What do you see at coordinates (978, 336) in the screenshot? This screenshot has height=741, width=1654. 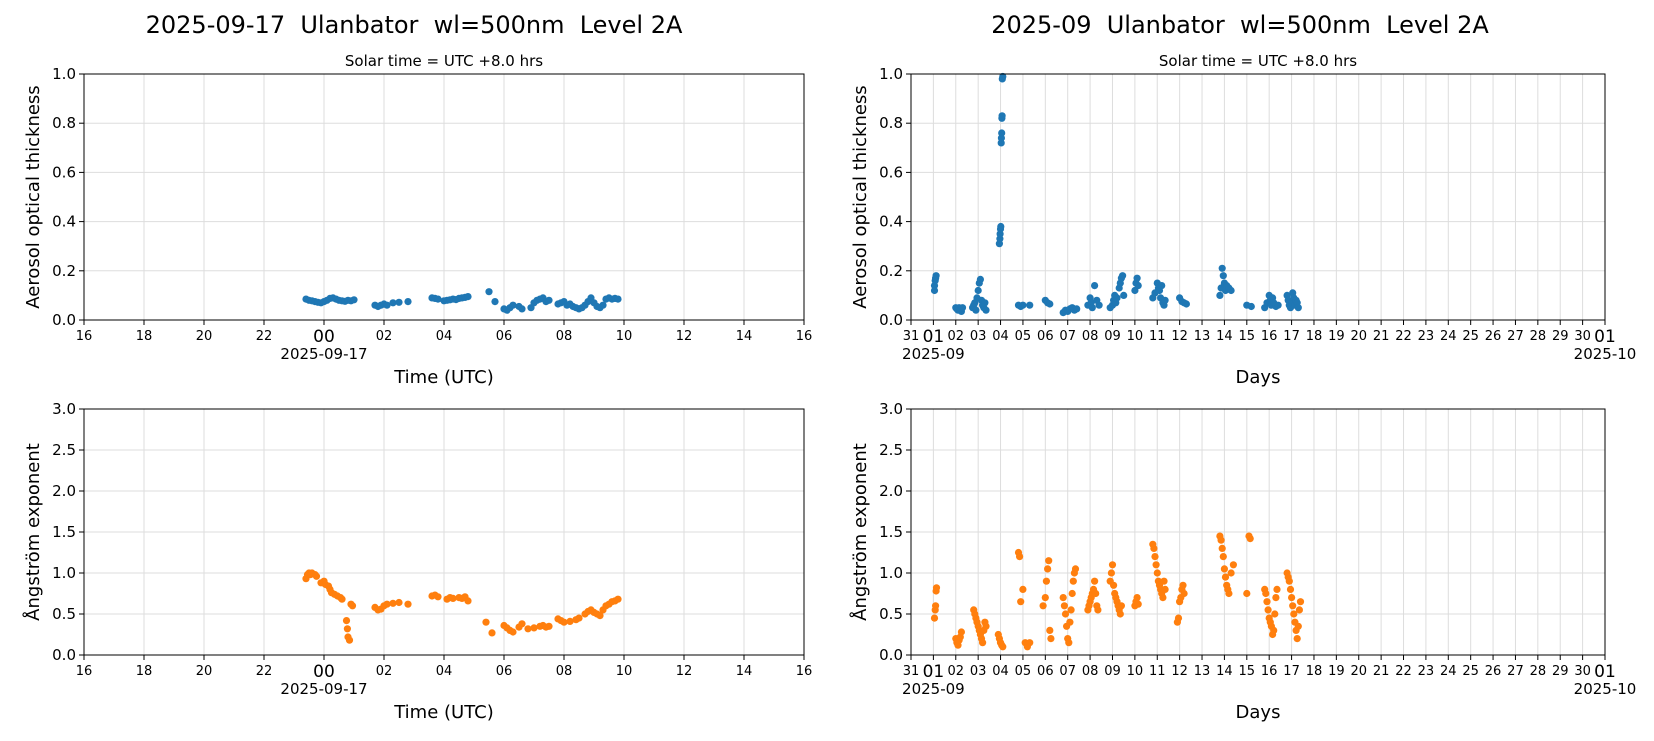 I see `x-tick-label: 03` at bounding box center [978, 336].